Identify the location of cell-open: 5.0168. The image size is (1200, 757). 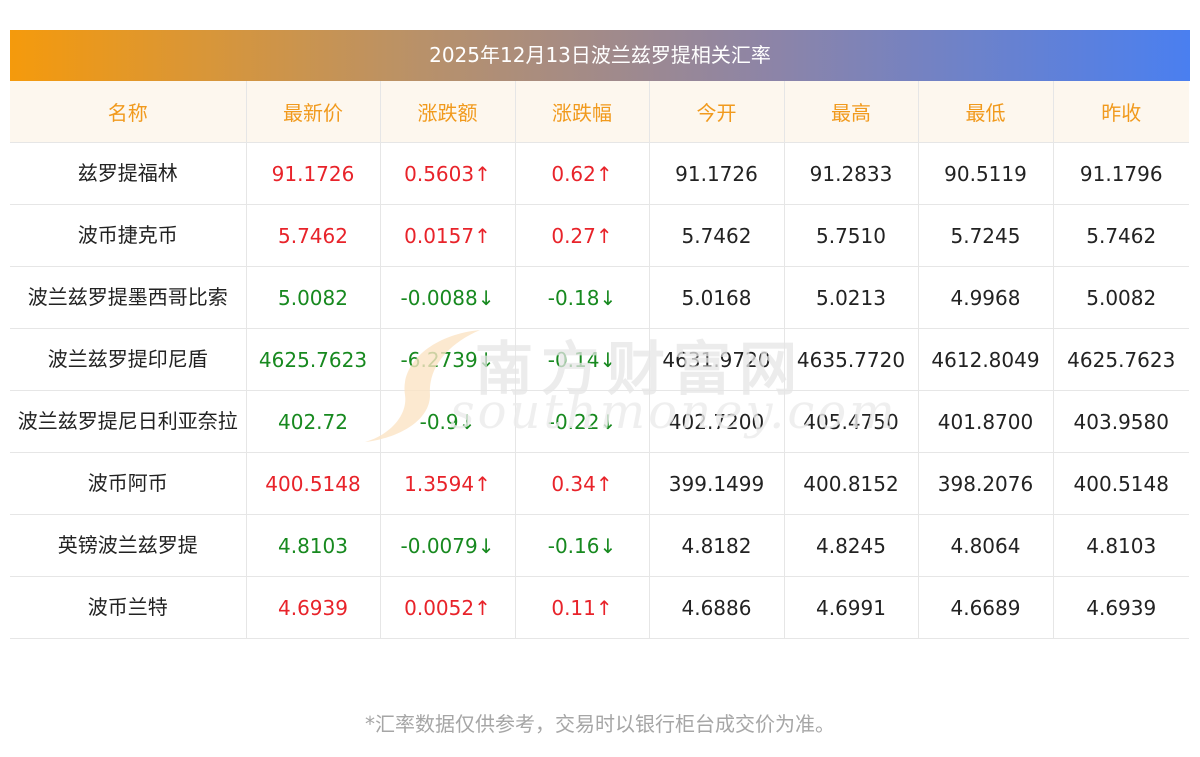
(717, 297).